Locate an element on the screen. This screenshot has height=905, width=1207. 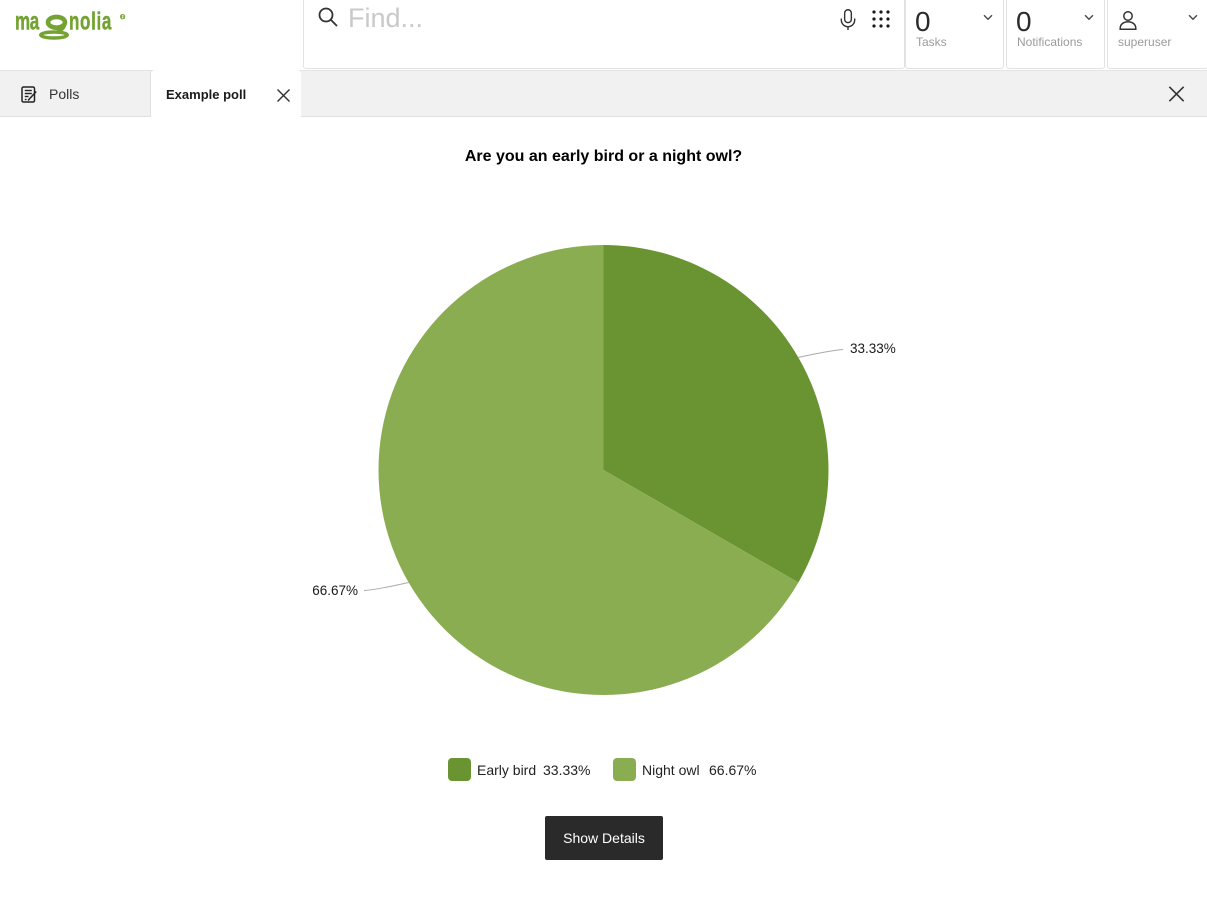
svg-text: nolia is located at coordinates (90, 21).